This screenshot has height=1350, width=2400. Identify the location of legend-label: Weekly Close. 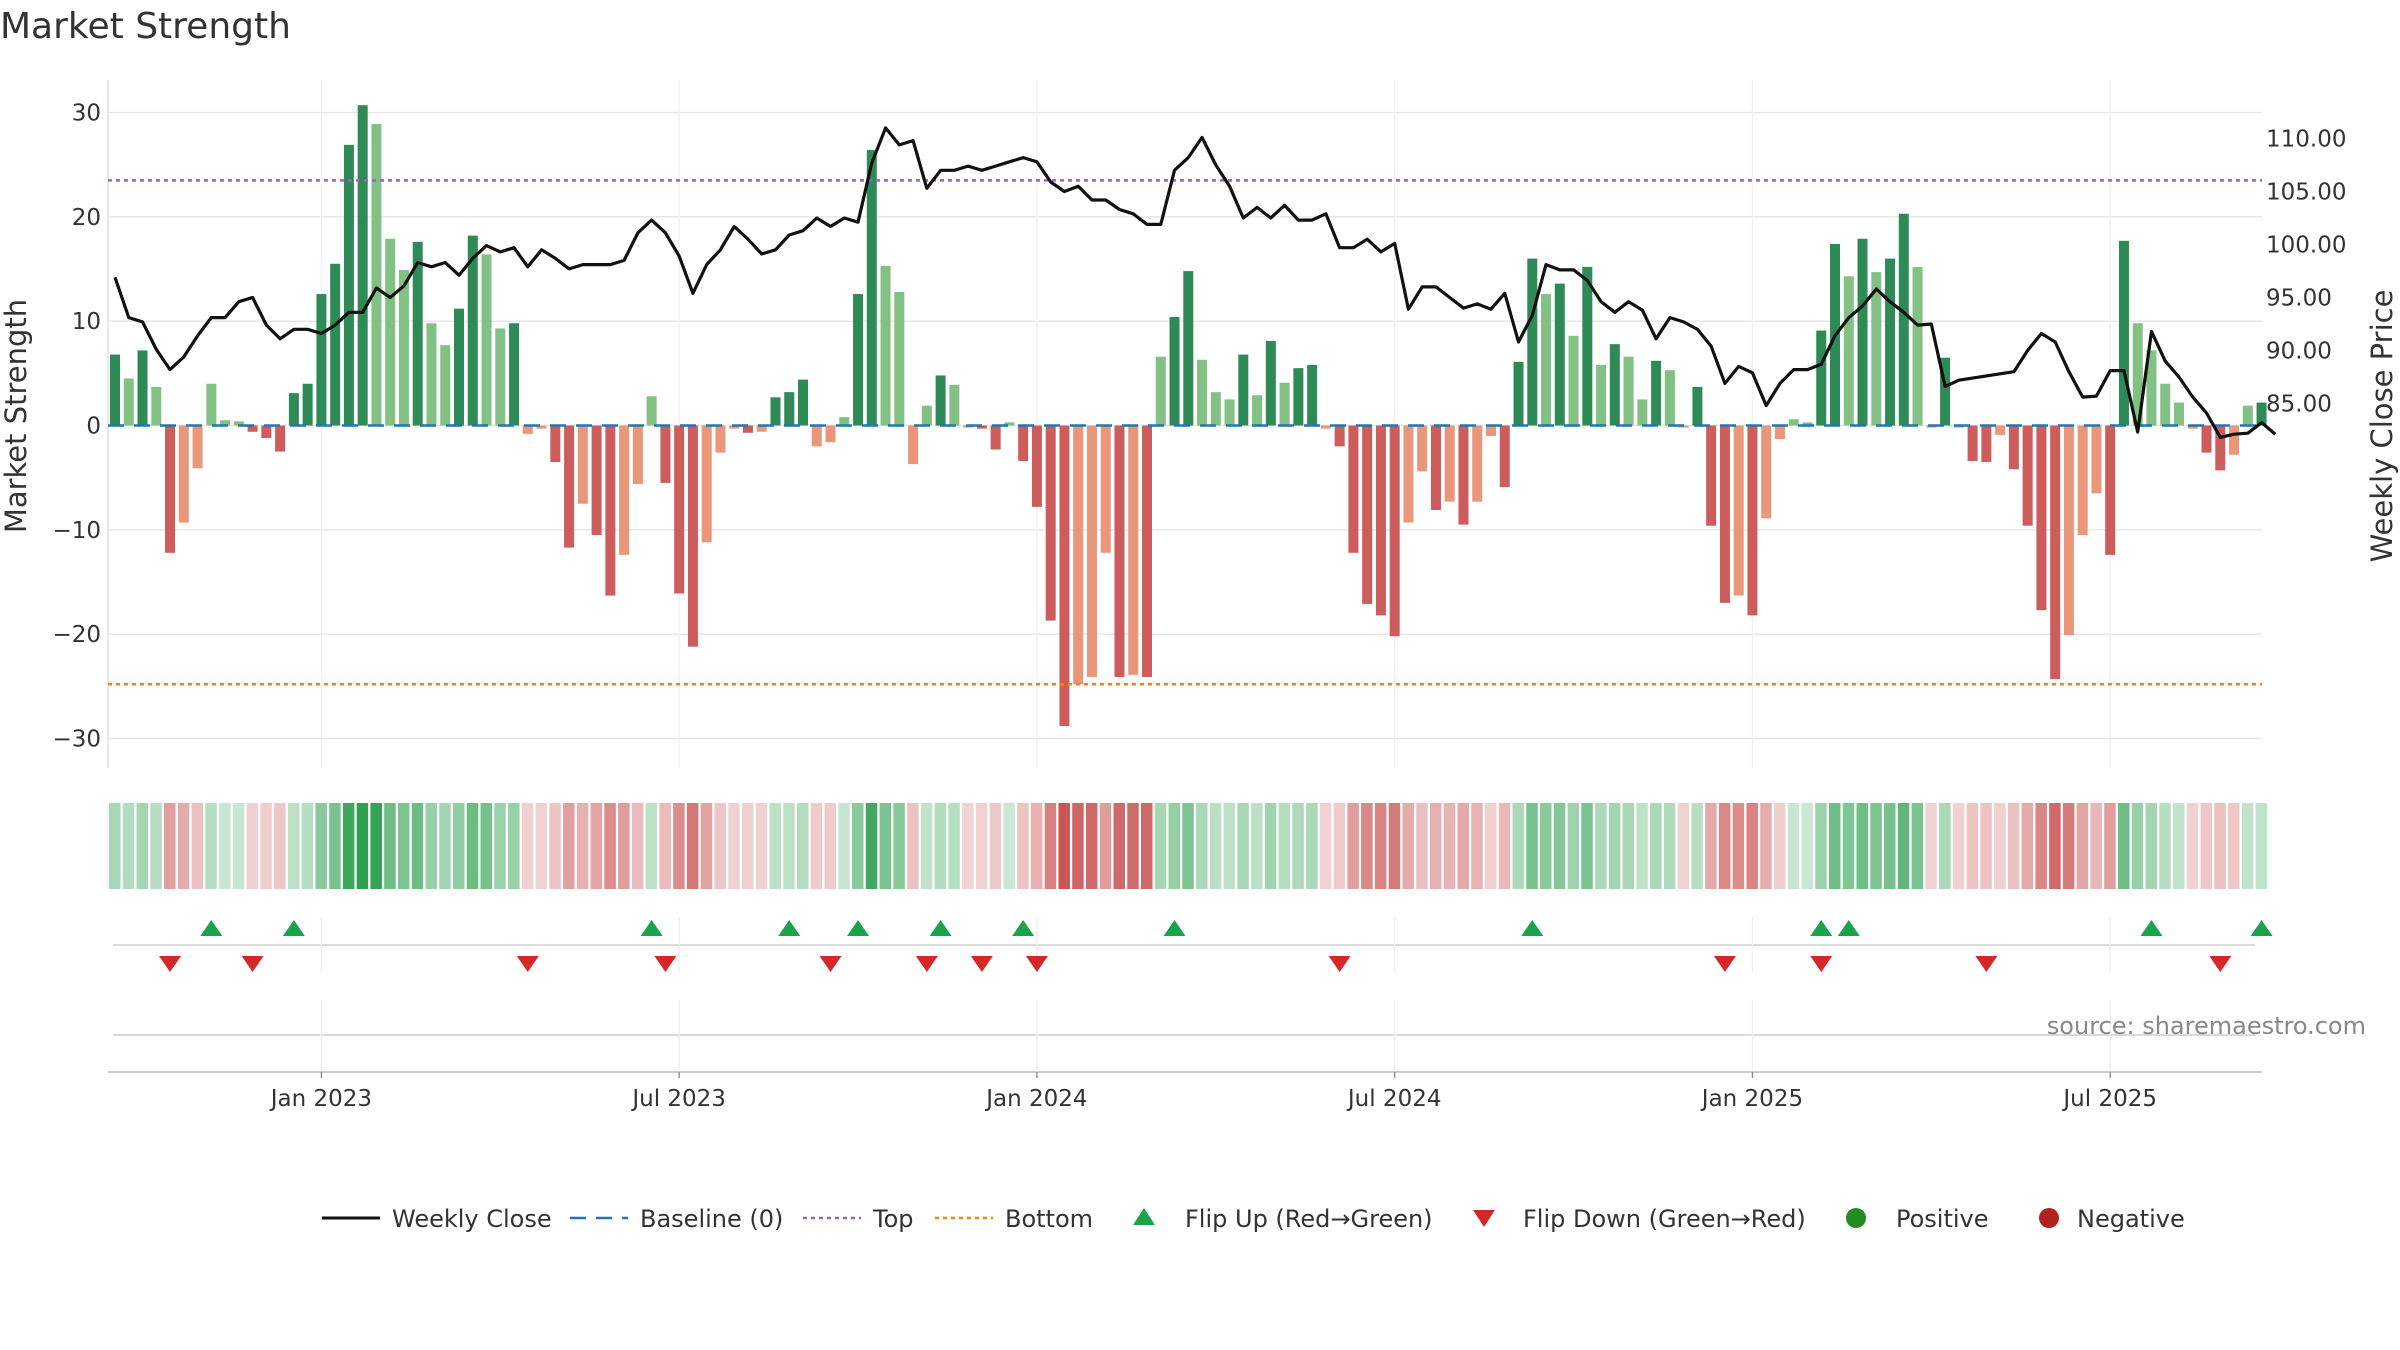
(472, 1219).